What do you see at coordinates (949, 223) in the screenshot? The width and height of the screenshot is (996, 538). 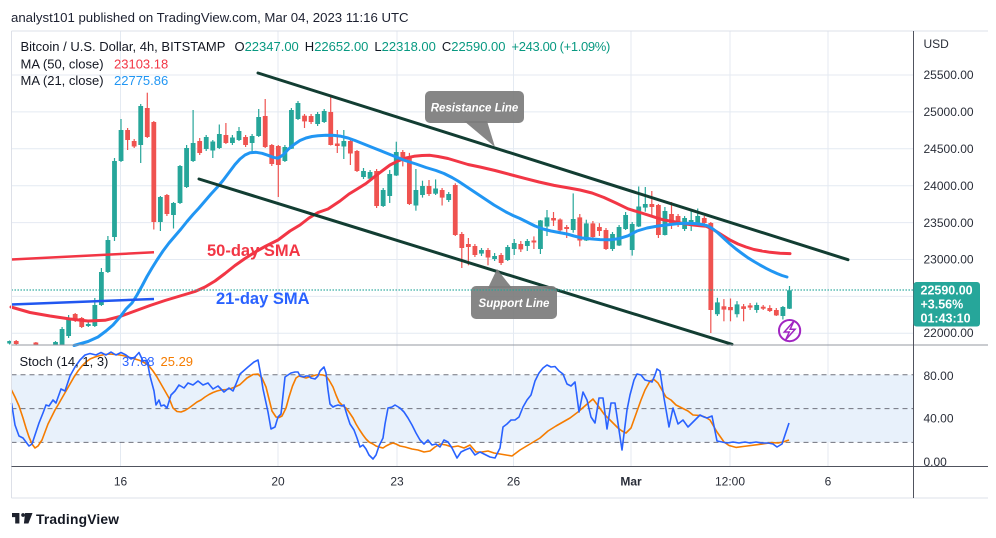 I see `svg-text: 23500.00` at bounding box center [949, 223].